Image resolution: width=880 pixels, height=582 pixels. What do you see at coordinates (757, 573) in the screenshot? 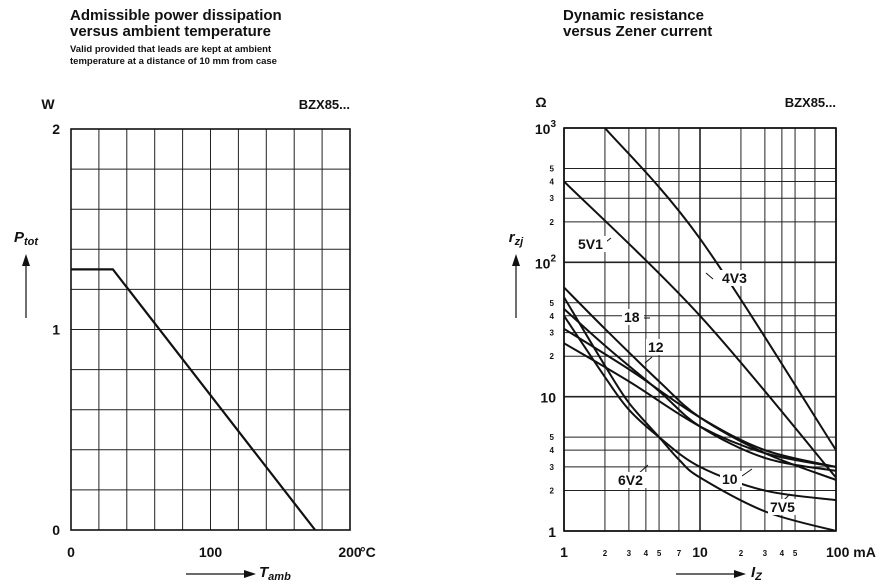
I see `x-axis-label: IZ` at bounding box center [757, 573].